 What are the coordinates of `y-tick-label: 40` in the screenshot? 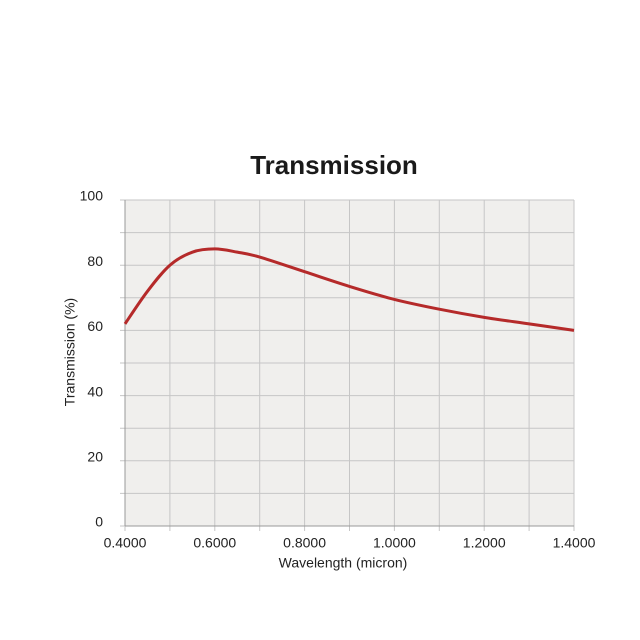 It's located at (95, 391).